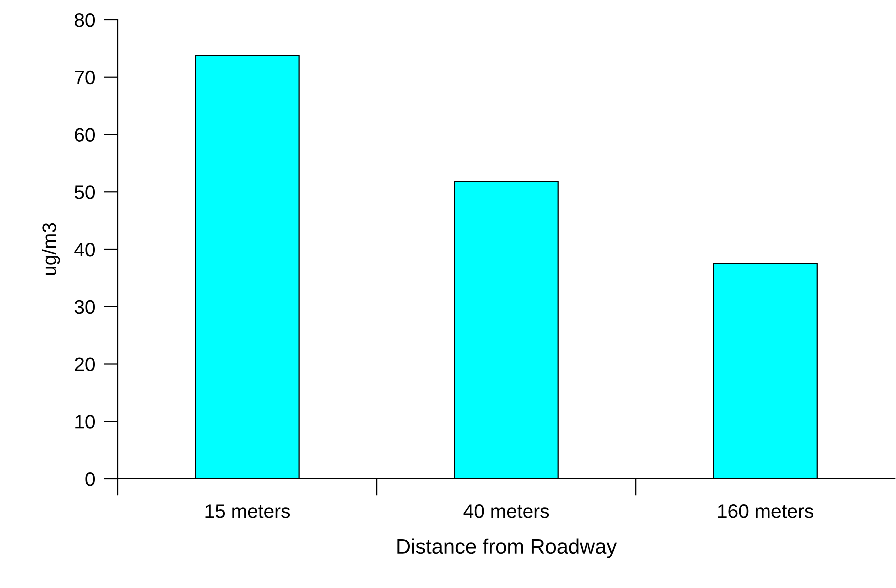 Image resolution: width=896 pixels, height=588 pixels. Describe the element at coordinates (91, 479) in the screenshot. I see `y-tick-label: 0` at that location.